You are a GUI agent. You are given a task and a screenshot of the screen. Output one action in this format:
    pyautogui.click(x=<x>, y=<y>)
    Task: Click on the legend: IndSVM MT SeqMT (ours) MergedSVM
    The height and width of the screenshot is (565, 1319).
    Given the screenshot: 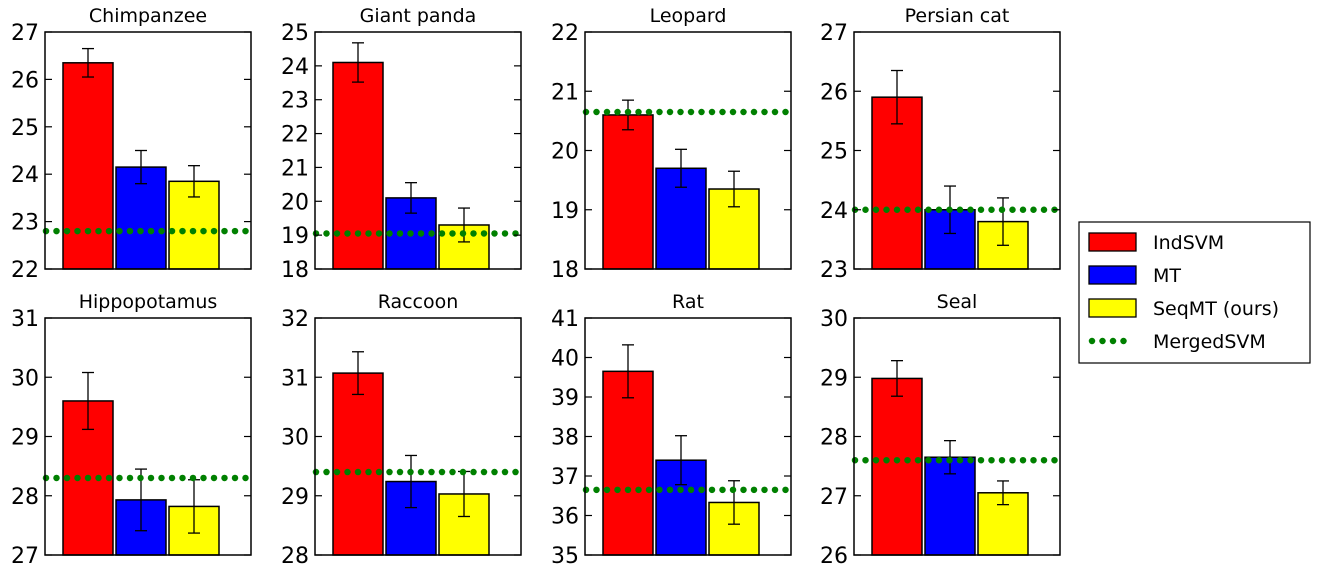 What is the action you would take?
    pyautogui.click(x=1194, y=292)
    